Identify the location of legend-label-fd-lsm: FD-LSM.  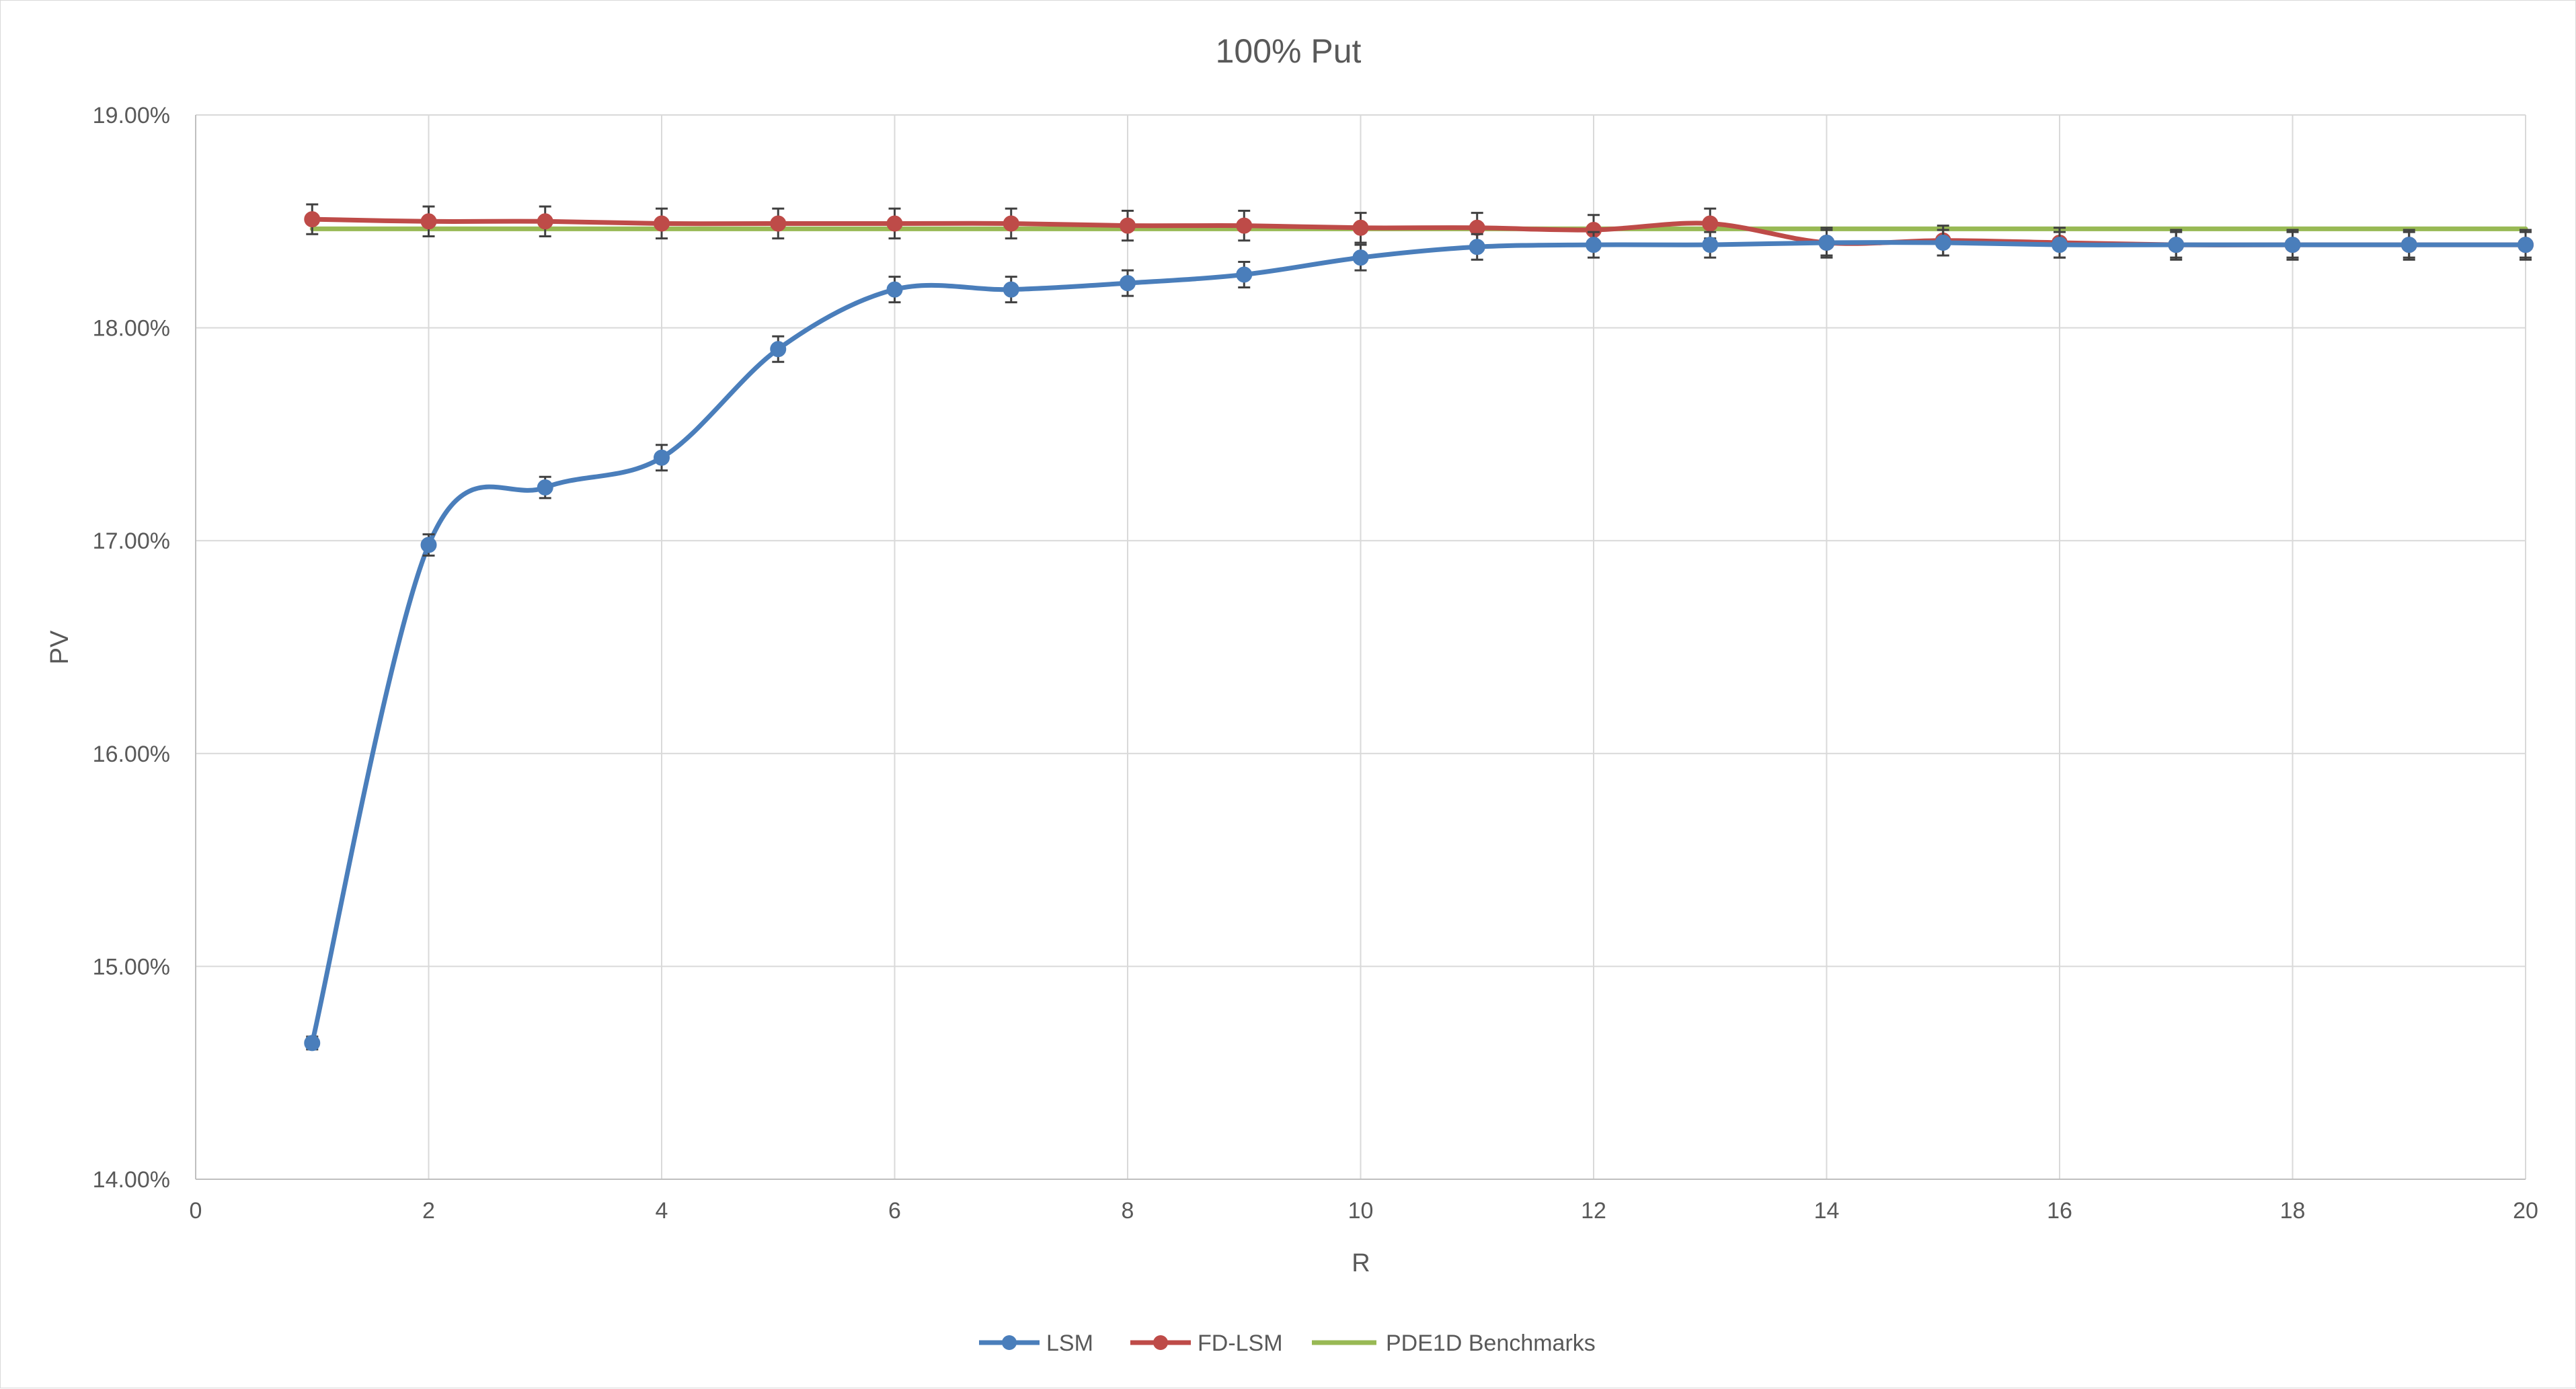
(1241, 1343).